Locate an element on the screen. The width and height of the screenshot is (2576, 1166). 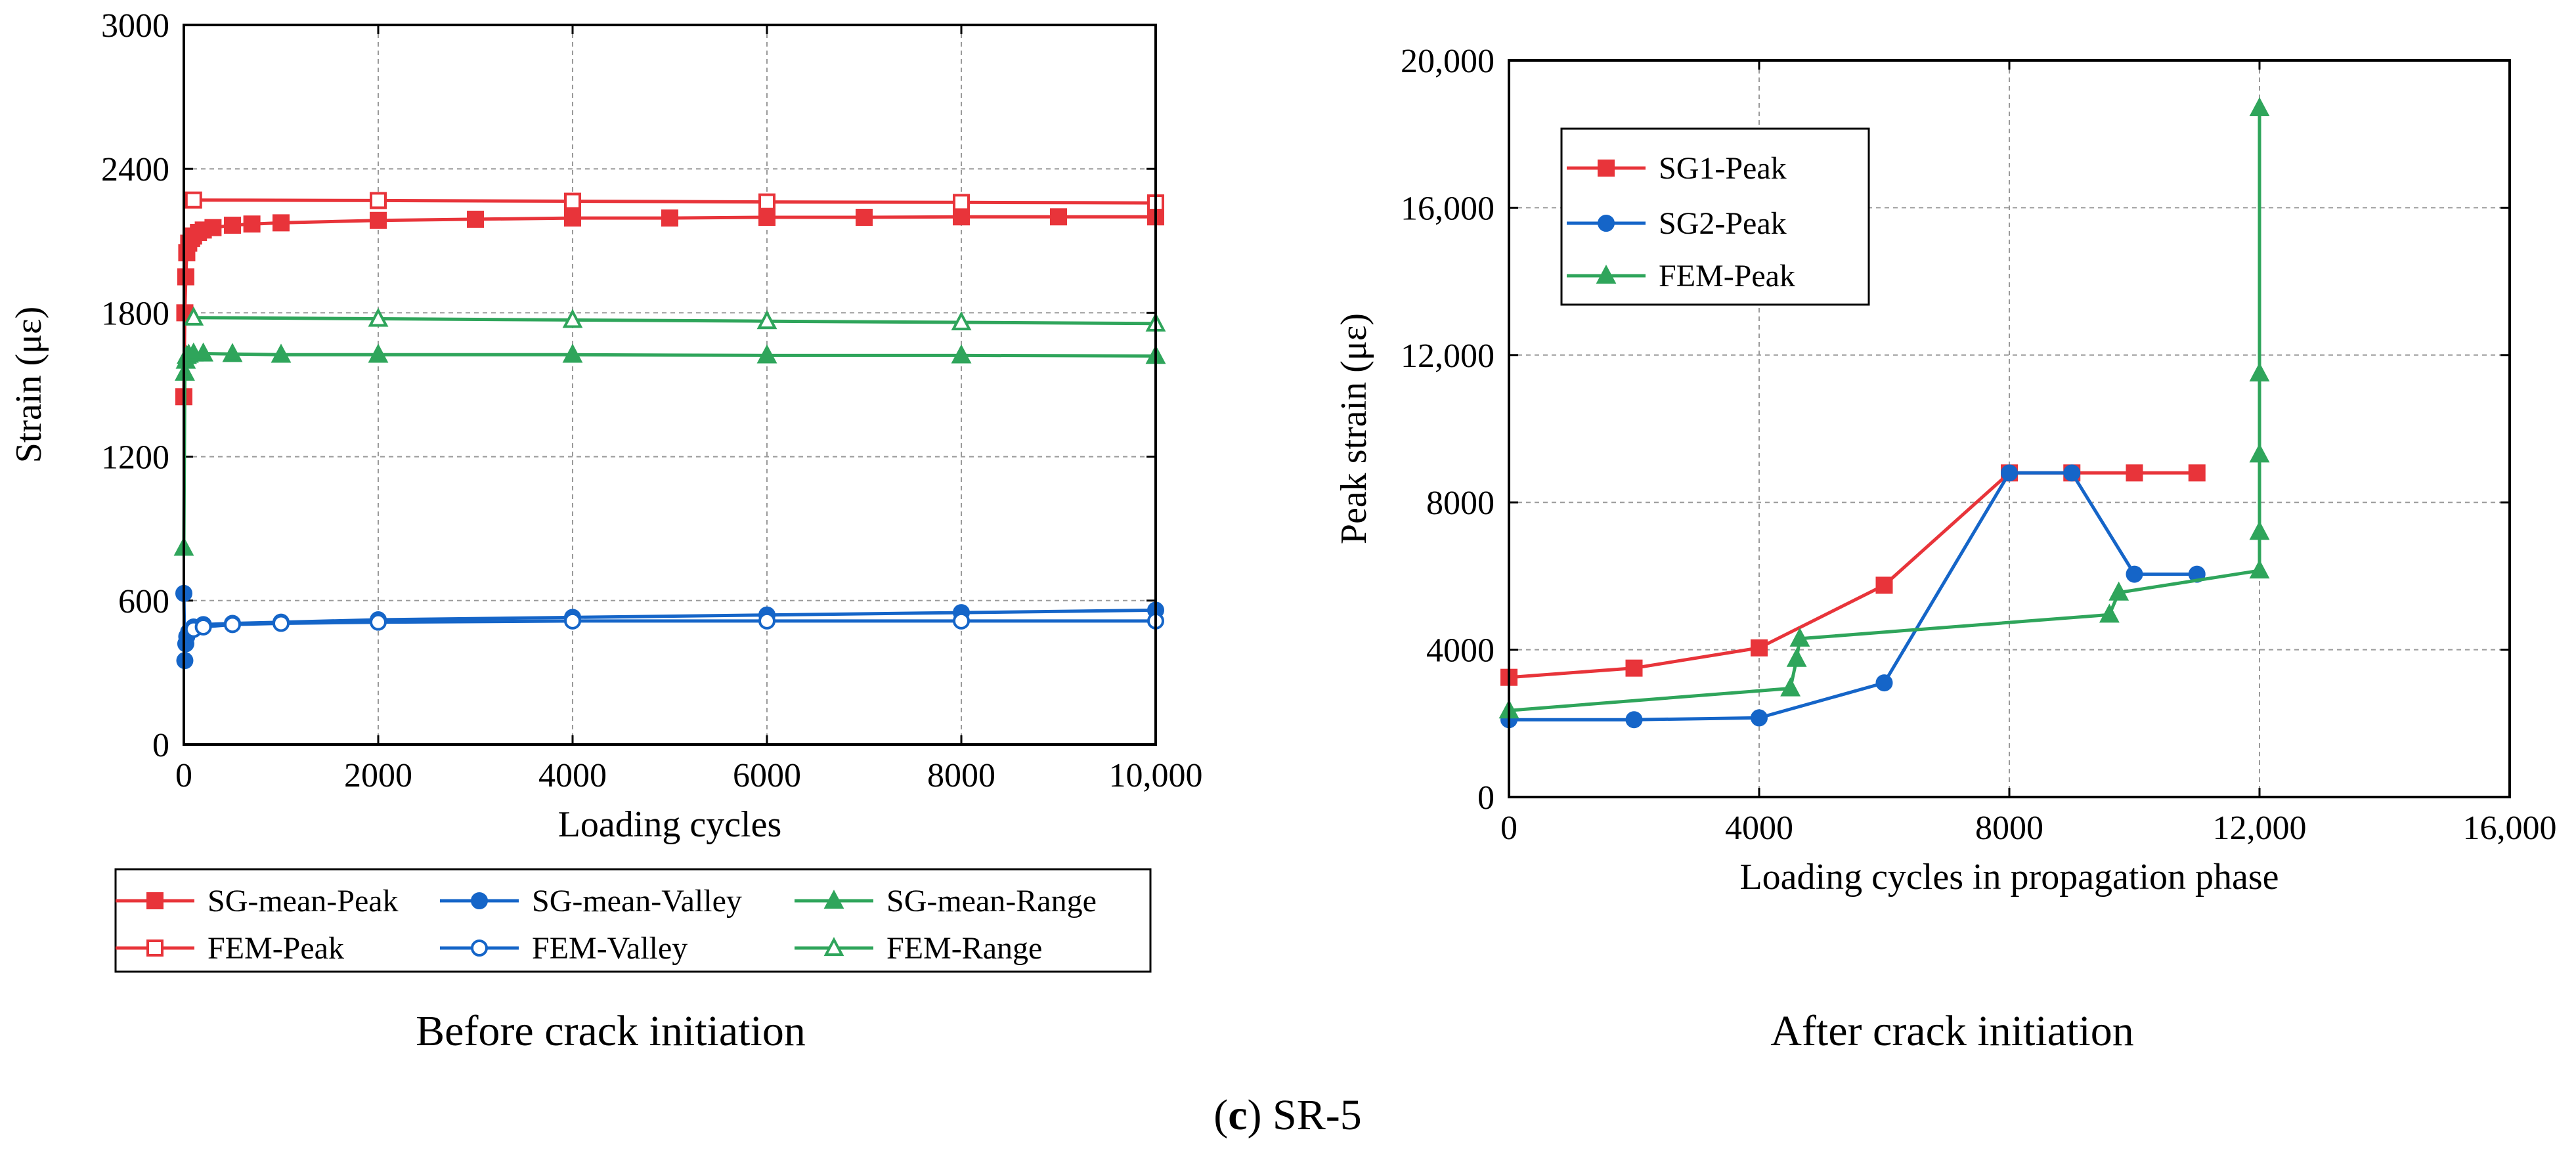
left-series-fem-valley is located at coordinates (675, 625).